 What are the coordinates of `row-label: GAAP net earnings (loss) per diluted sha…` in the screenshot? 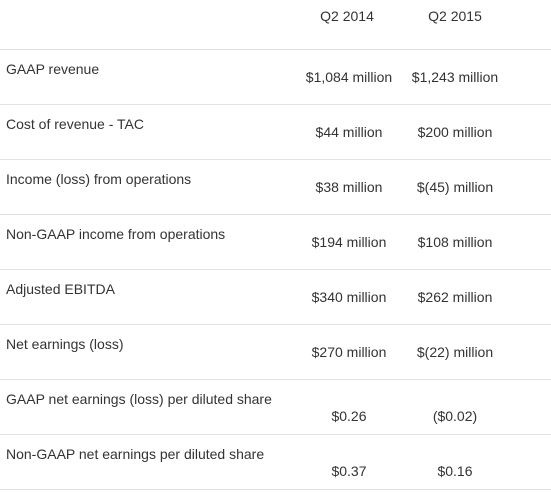 It's located at (139, 399).